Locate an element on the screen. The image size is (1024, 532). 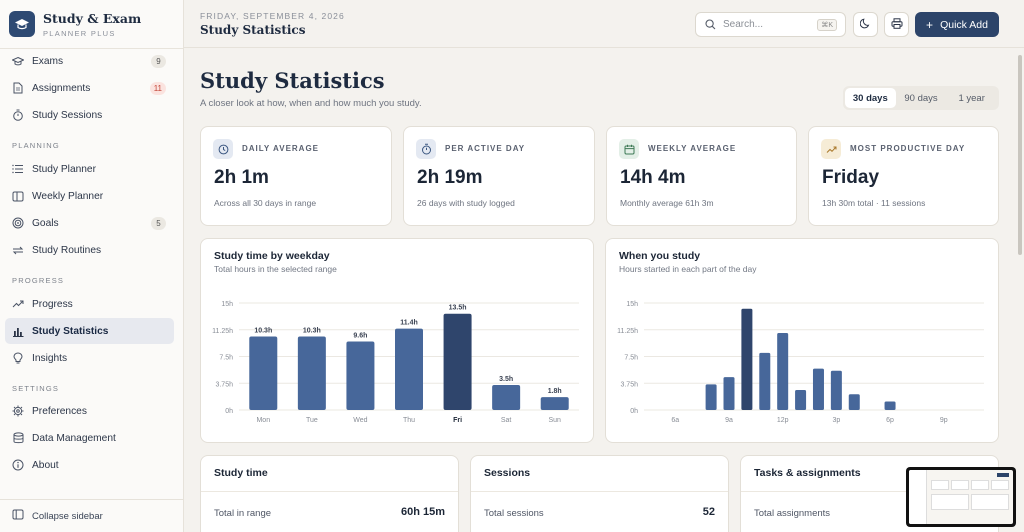
summary-title: Tasks & assignments is located at coordinates (807, 473).